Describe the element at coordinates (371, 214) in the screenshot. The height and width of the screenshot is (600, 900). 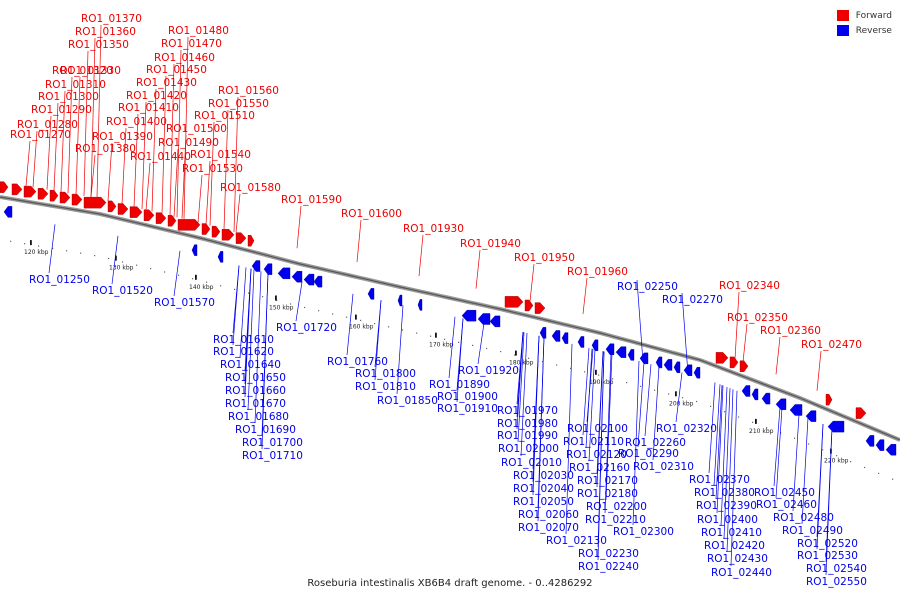
I see `forward-gene-label: RO1_01600` at that location.